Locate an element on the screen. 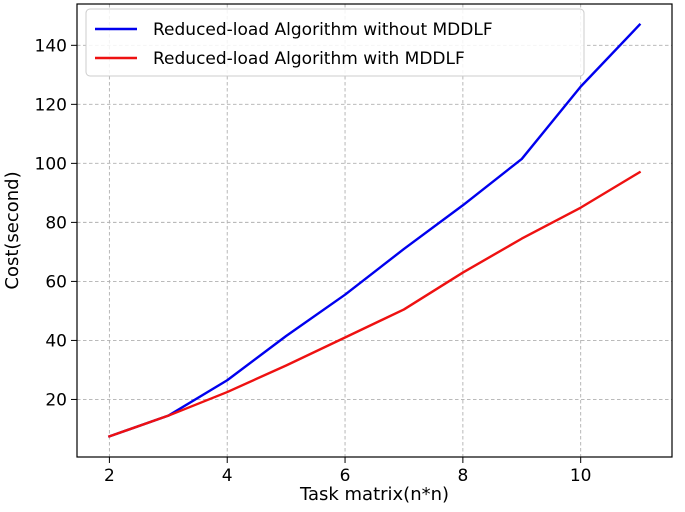 This screenshot has height=512, width=685. y-tick-label: 140 is located at coordinates (51, 46).